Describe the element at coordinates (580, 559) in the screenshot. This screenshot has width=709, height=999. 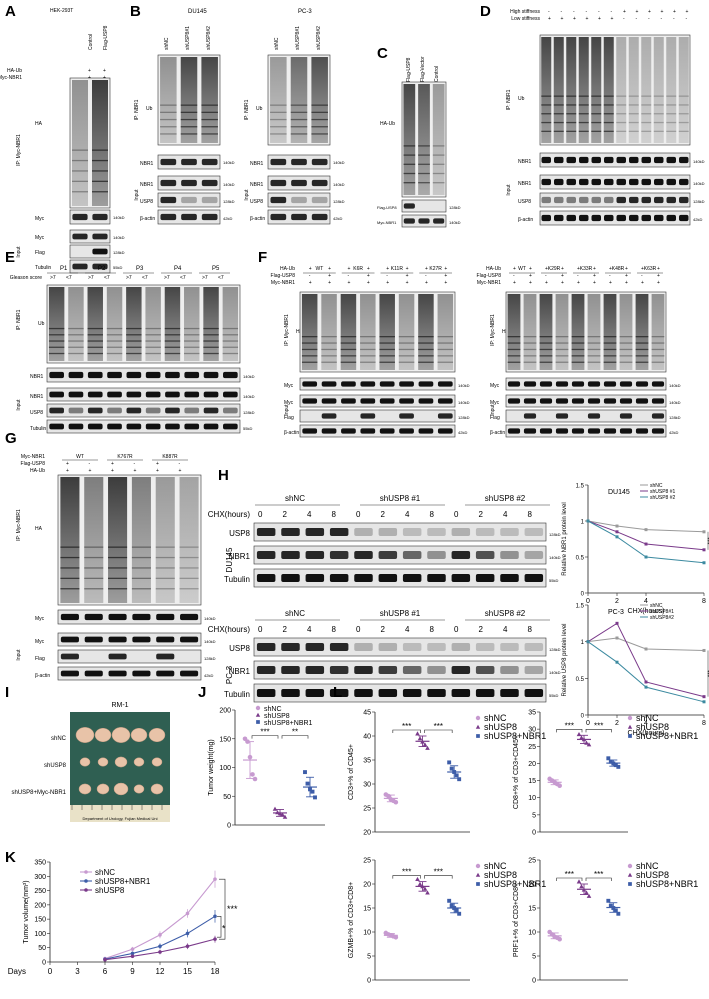
I see `tick-label: 0.5` at that location.